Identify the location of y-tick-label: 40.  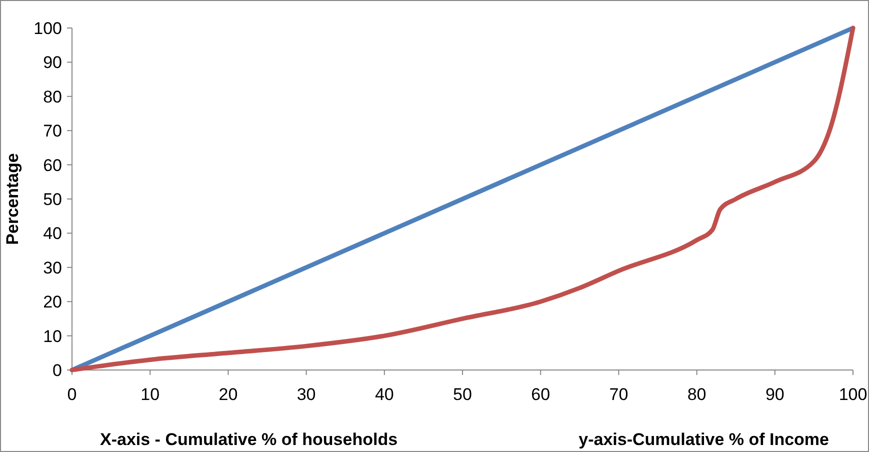
(52, 234).